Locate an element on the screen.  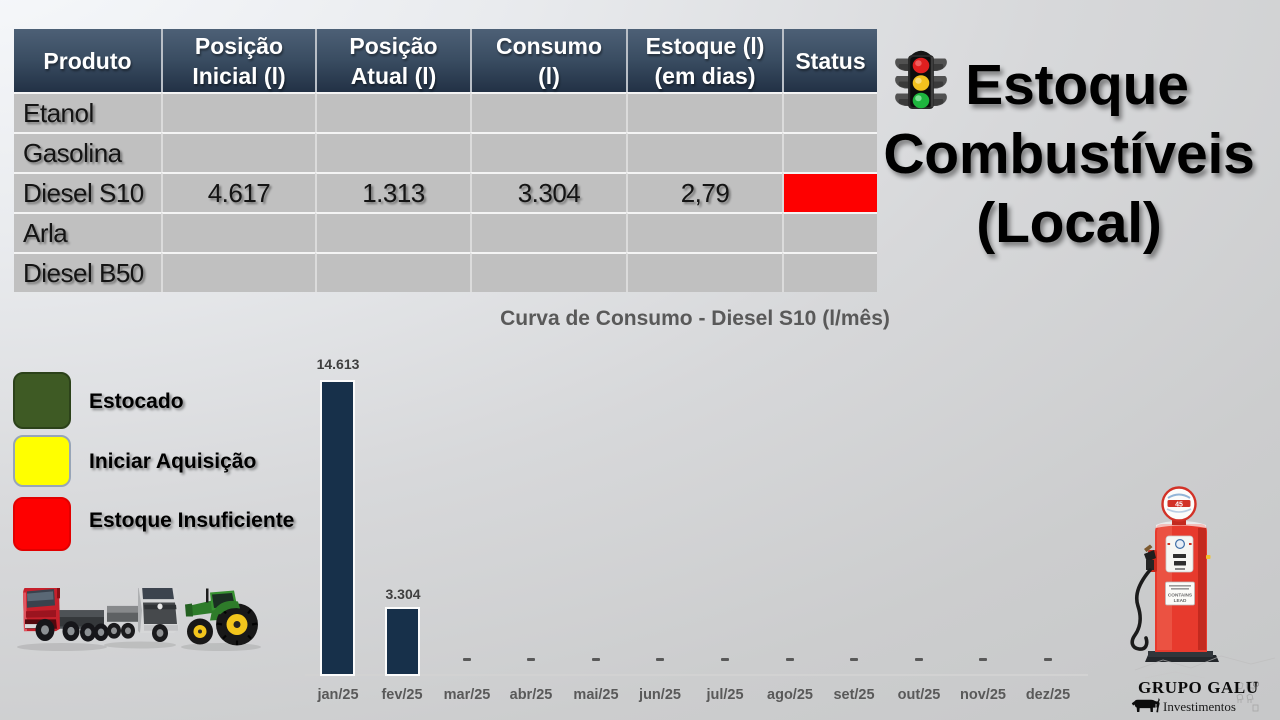
svg-text: 45 is located at coordinates (1179, 505).